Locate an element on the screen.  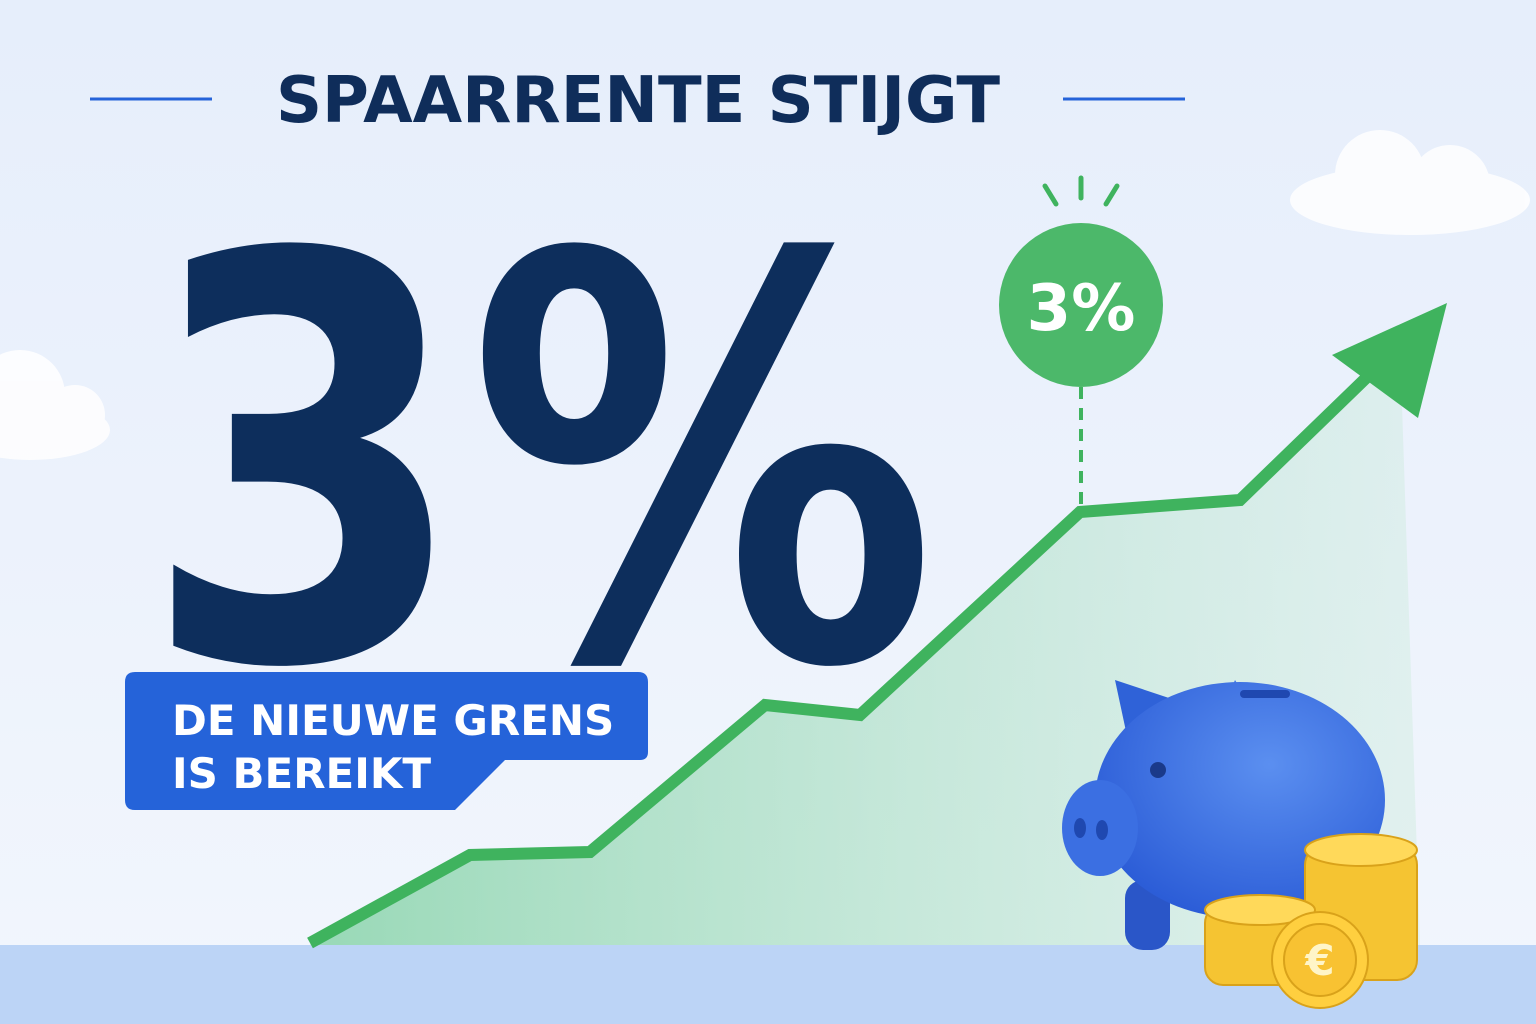
coin-symbol: € is located at coordinates (1319, 960).